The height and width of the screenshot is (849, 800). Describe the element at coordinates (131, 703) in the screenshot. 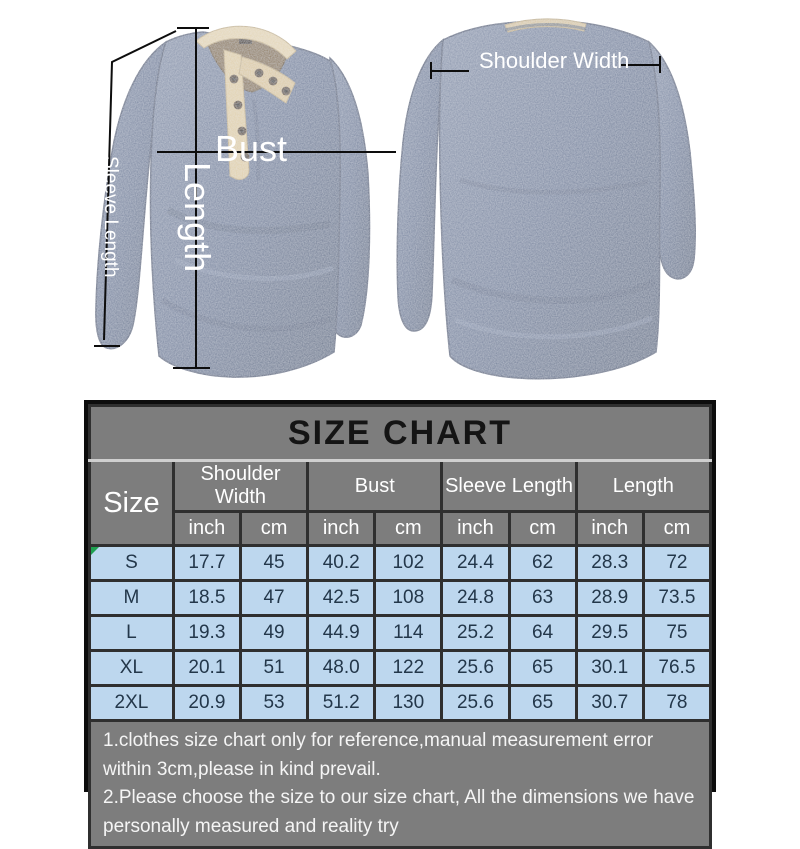

I see `size-cell: 2XL` at that location.